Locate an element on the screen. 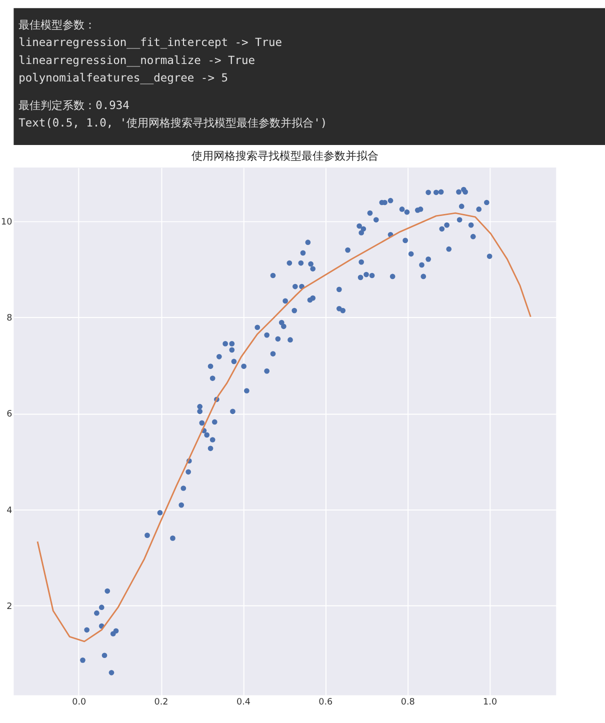  text: polynomialfeatures__degree -> 5 is located at coordinates (123, 77).